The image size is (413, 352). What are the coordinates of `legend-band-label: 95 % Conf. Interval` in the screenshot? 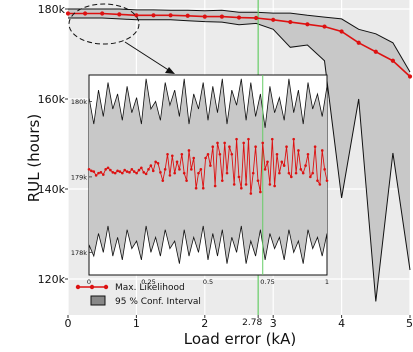 It's located at (158, 302).